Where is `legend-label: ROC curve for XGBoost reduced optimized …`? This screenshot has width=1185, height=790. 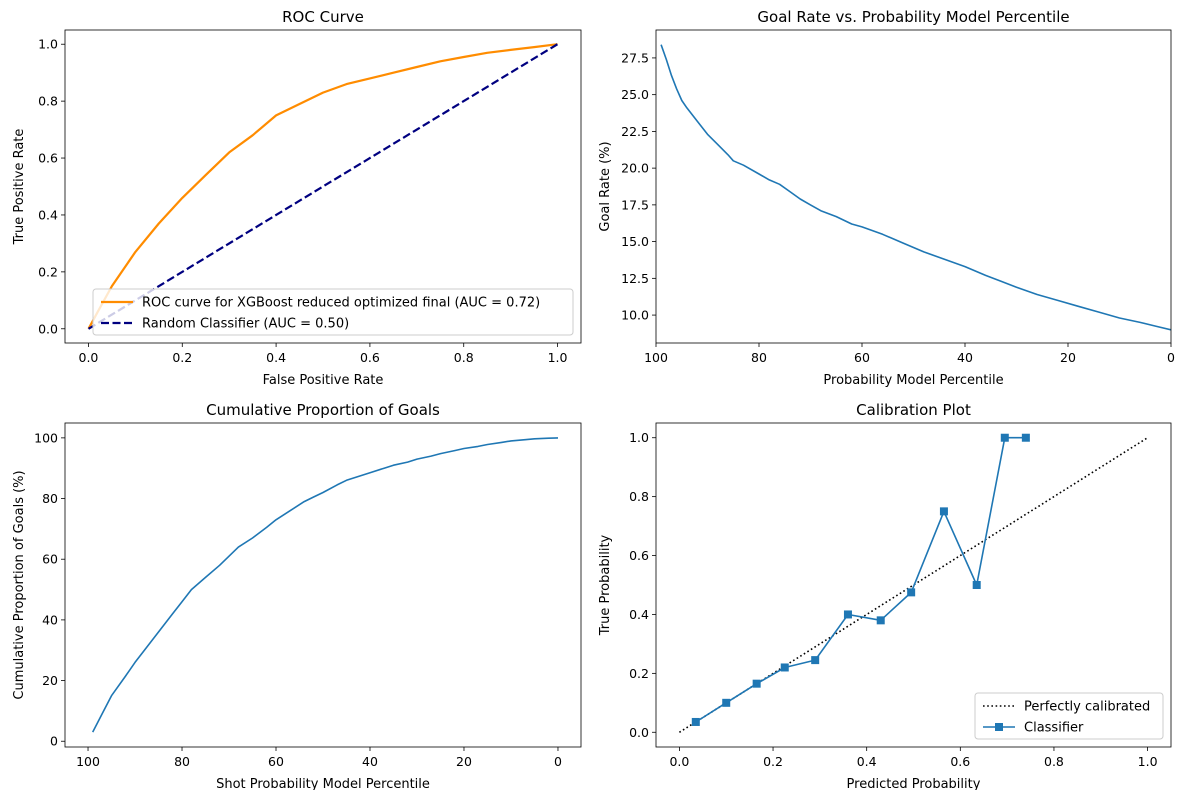
legend-label: ROC curve for XGBoost reduced optimized … is located at coordinates (341, 303).